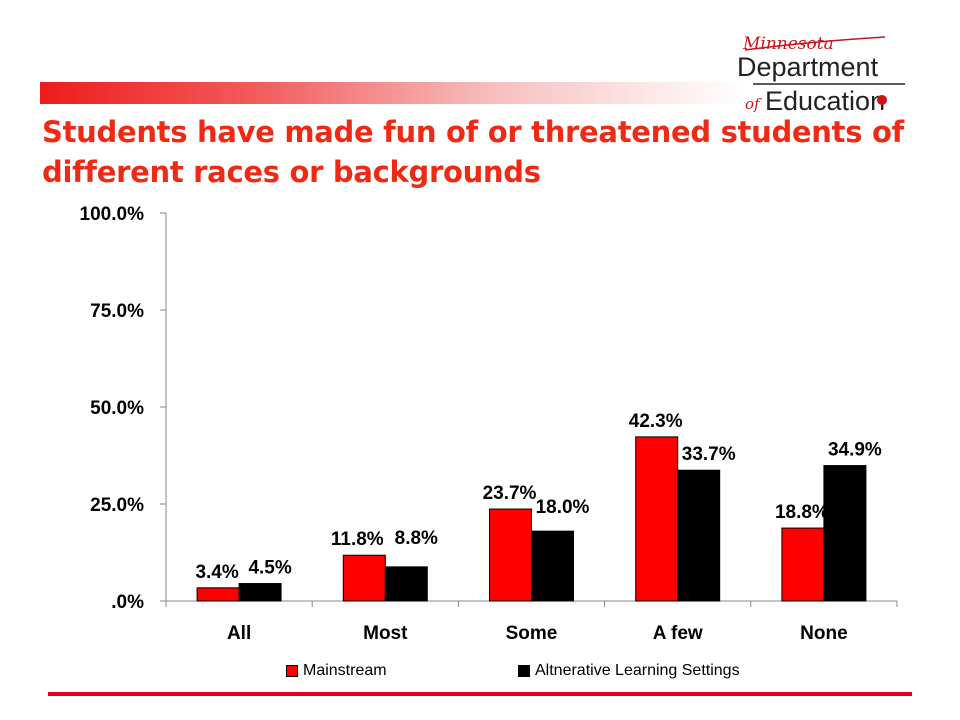 This screenshot has height=720, width=960. I want to click on y-tick-label: .0%, so click(127, 602).